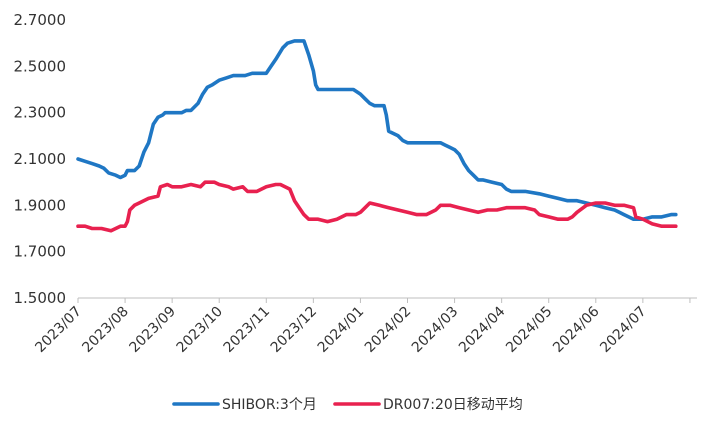 This screenshot has height=432, width=720. Describe the element at coordinates (40, 298) in the screenshot. I see `y-tick-label: 1.5000` at that location.